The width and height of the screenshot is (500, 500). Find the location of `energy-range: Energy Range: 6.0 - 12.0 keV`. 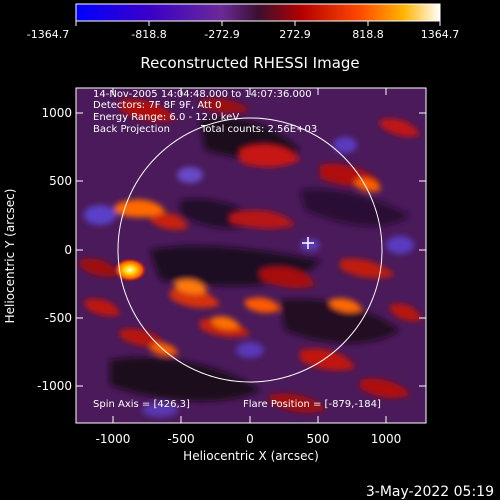

energy-range: Energy Range: 6.0 - 12.0 keV is located at coordinates (166, 117).